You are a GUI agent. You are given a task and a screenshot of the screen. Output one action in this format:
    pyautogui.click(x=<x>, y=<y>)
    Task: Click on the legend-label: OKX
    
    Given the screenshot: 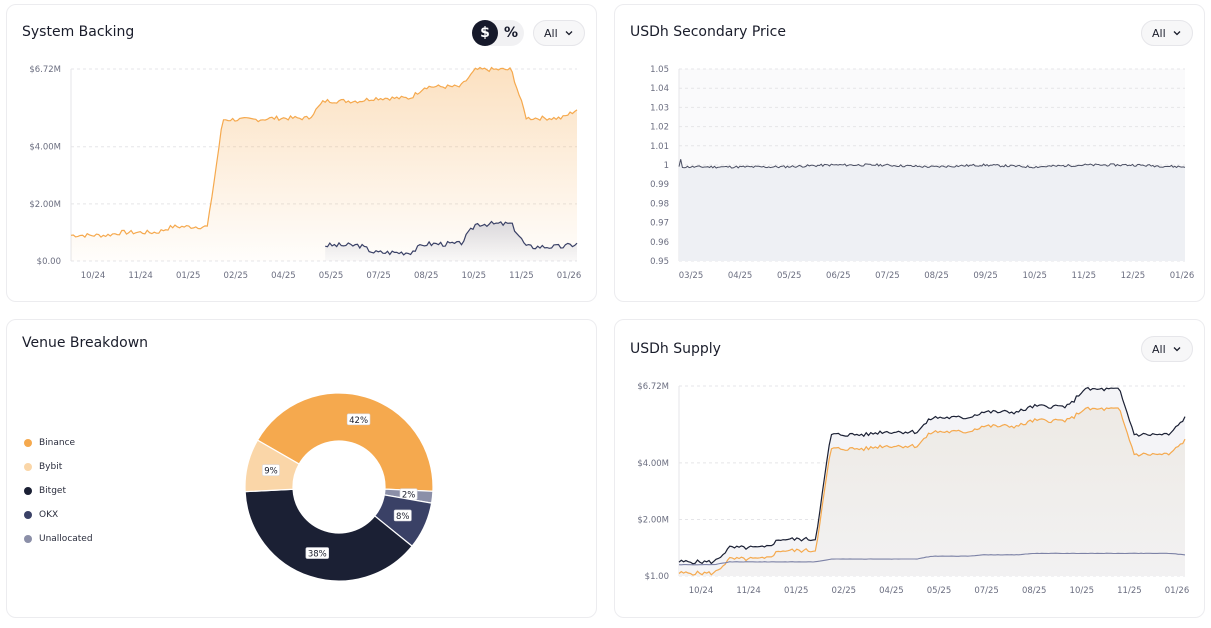 What is the action you would take?
    pyautogui.click(x=49, y=515)
    